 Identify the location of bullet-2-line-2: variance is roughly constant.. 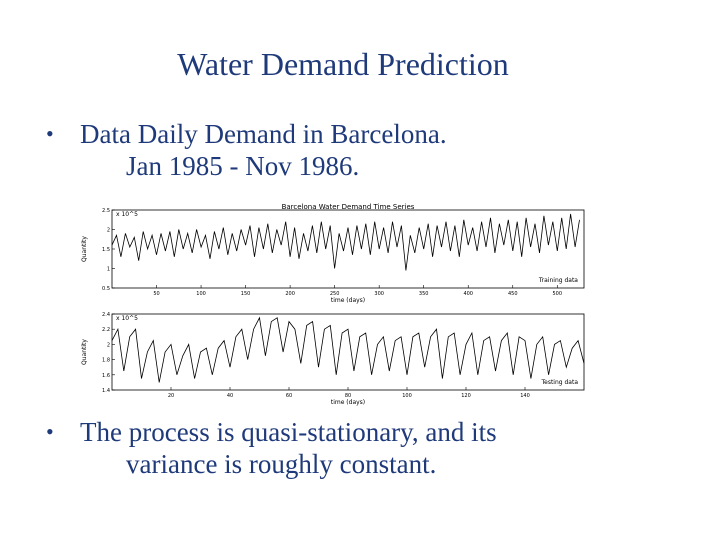
(281, 464).